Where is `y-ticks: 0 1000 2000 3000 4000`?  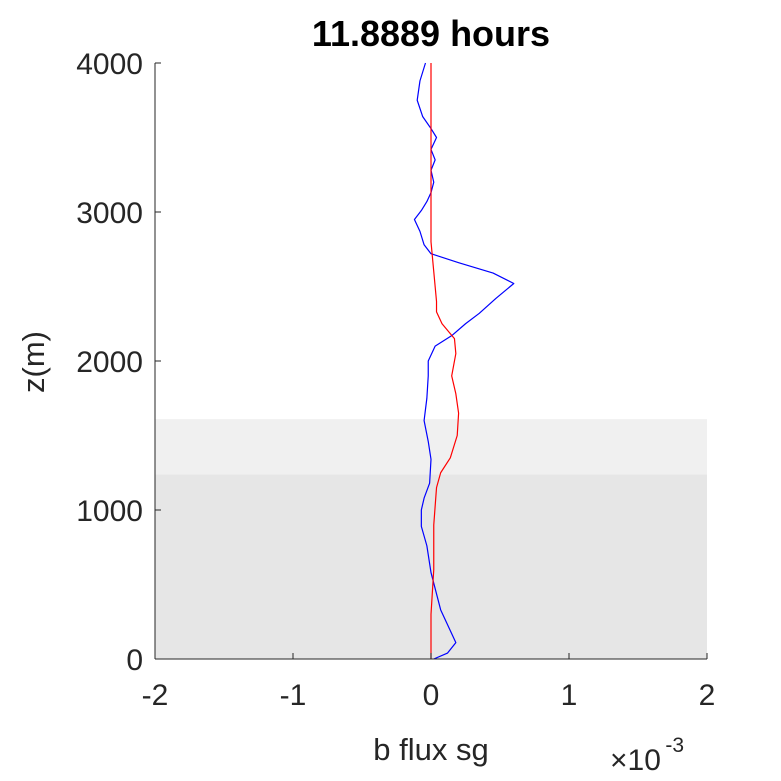
y-ticks: 0 1000 2000 3000 4000 is located at coordinates (118, 362).